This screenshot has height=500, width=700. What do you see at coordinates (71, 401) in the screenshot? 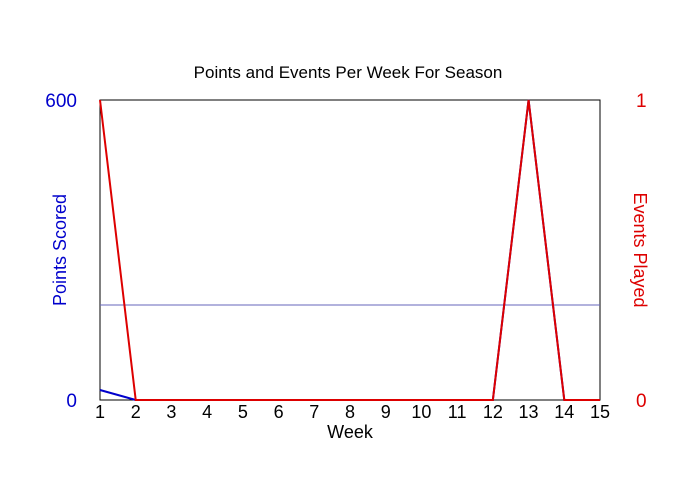
I see `left-tick-label: 0` at bounding box center [71, 401].